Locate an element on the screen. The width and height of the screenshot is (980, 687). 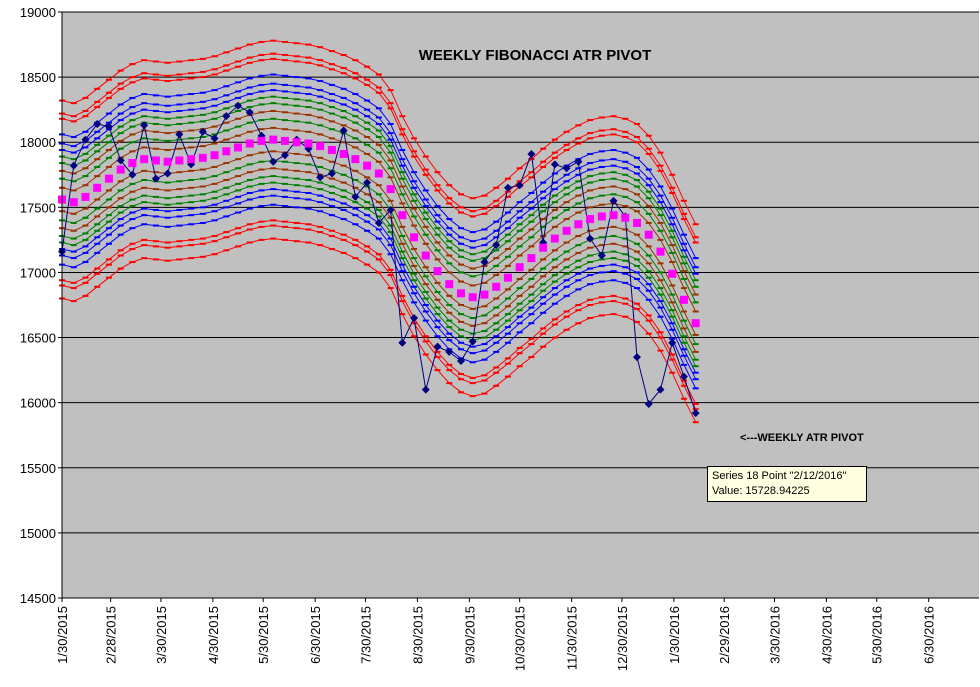
x-tick-label: 2/29/2016 is located at coordinates (724, 635).